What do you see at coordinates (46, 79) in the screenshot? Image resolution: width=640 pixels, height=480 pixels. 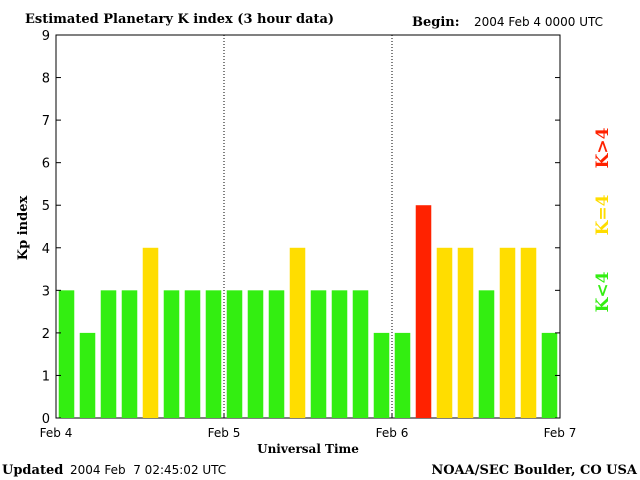 I see `y-tick-label: 8` at bounding box center [46, 79].